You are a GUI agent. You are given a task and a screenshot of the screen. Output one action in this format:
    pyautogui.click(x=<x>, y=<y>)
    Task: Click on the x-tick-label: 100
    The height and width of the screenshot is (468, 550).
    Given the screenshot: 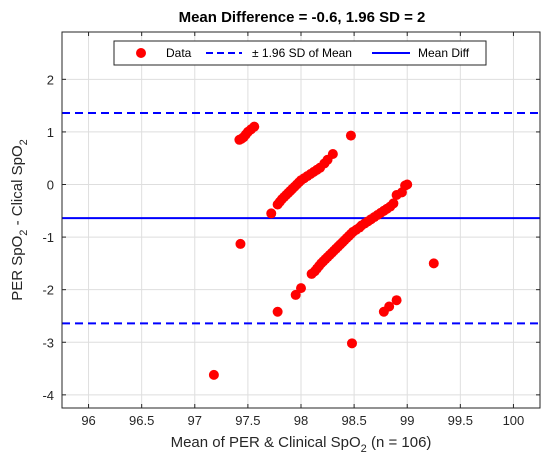 What is the action you would take?
    pyautogui.click(x=514, y=420)
    